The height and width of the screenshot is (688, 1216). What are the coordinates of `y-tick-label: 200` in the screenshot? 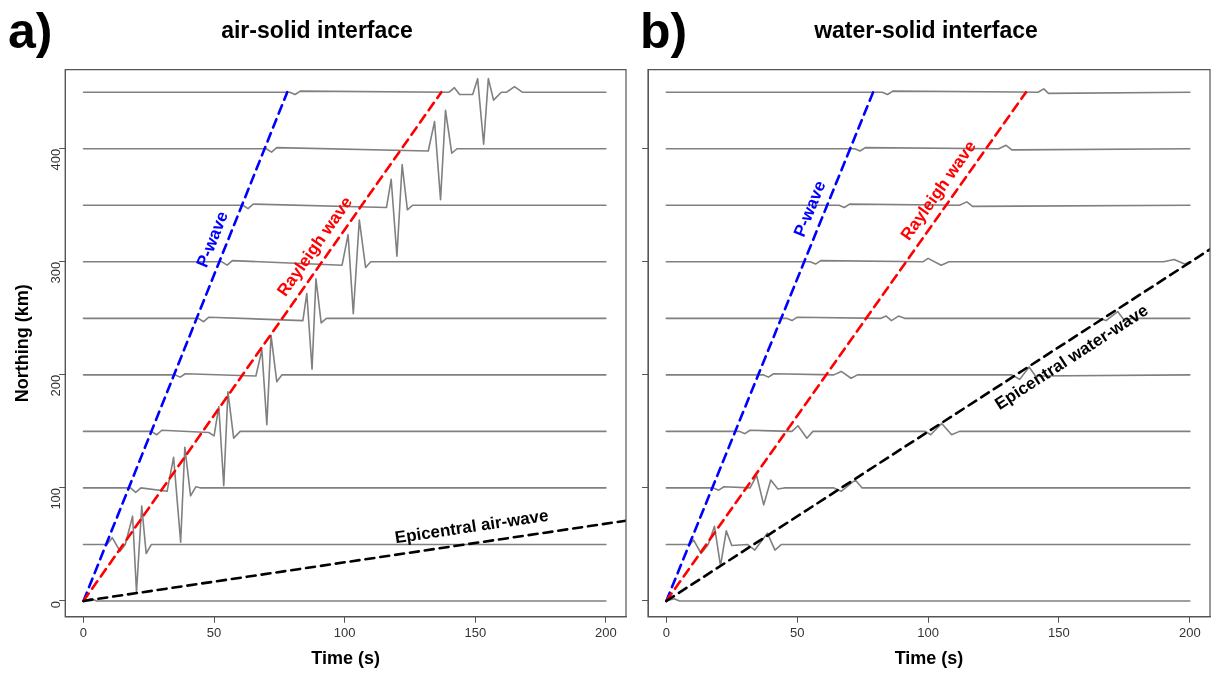 It's located at (55, 385).